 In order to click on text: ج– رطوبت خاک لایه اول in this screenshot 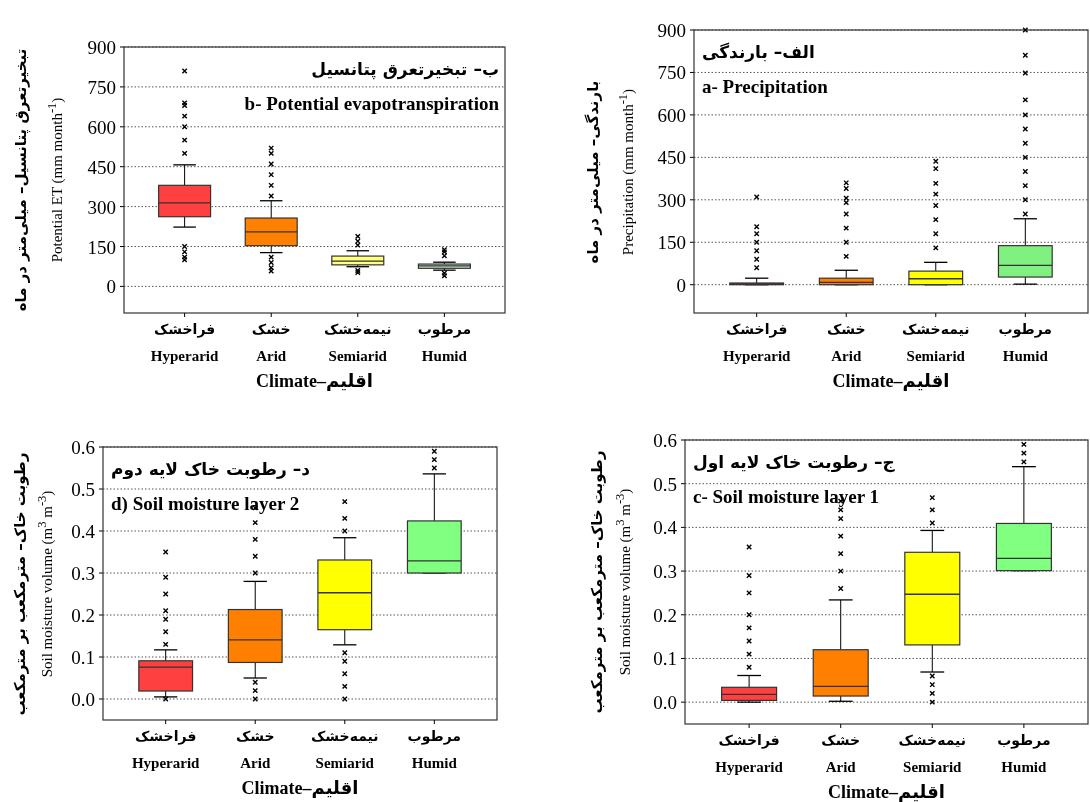, I will do `click(794, 461)`.